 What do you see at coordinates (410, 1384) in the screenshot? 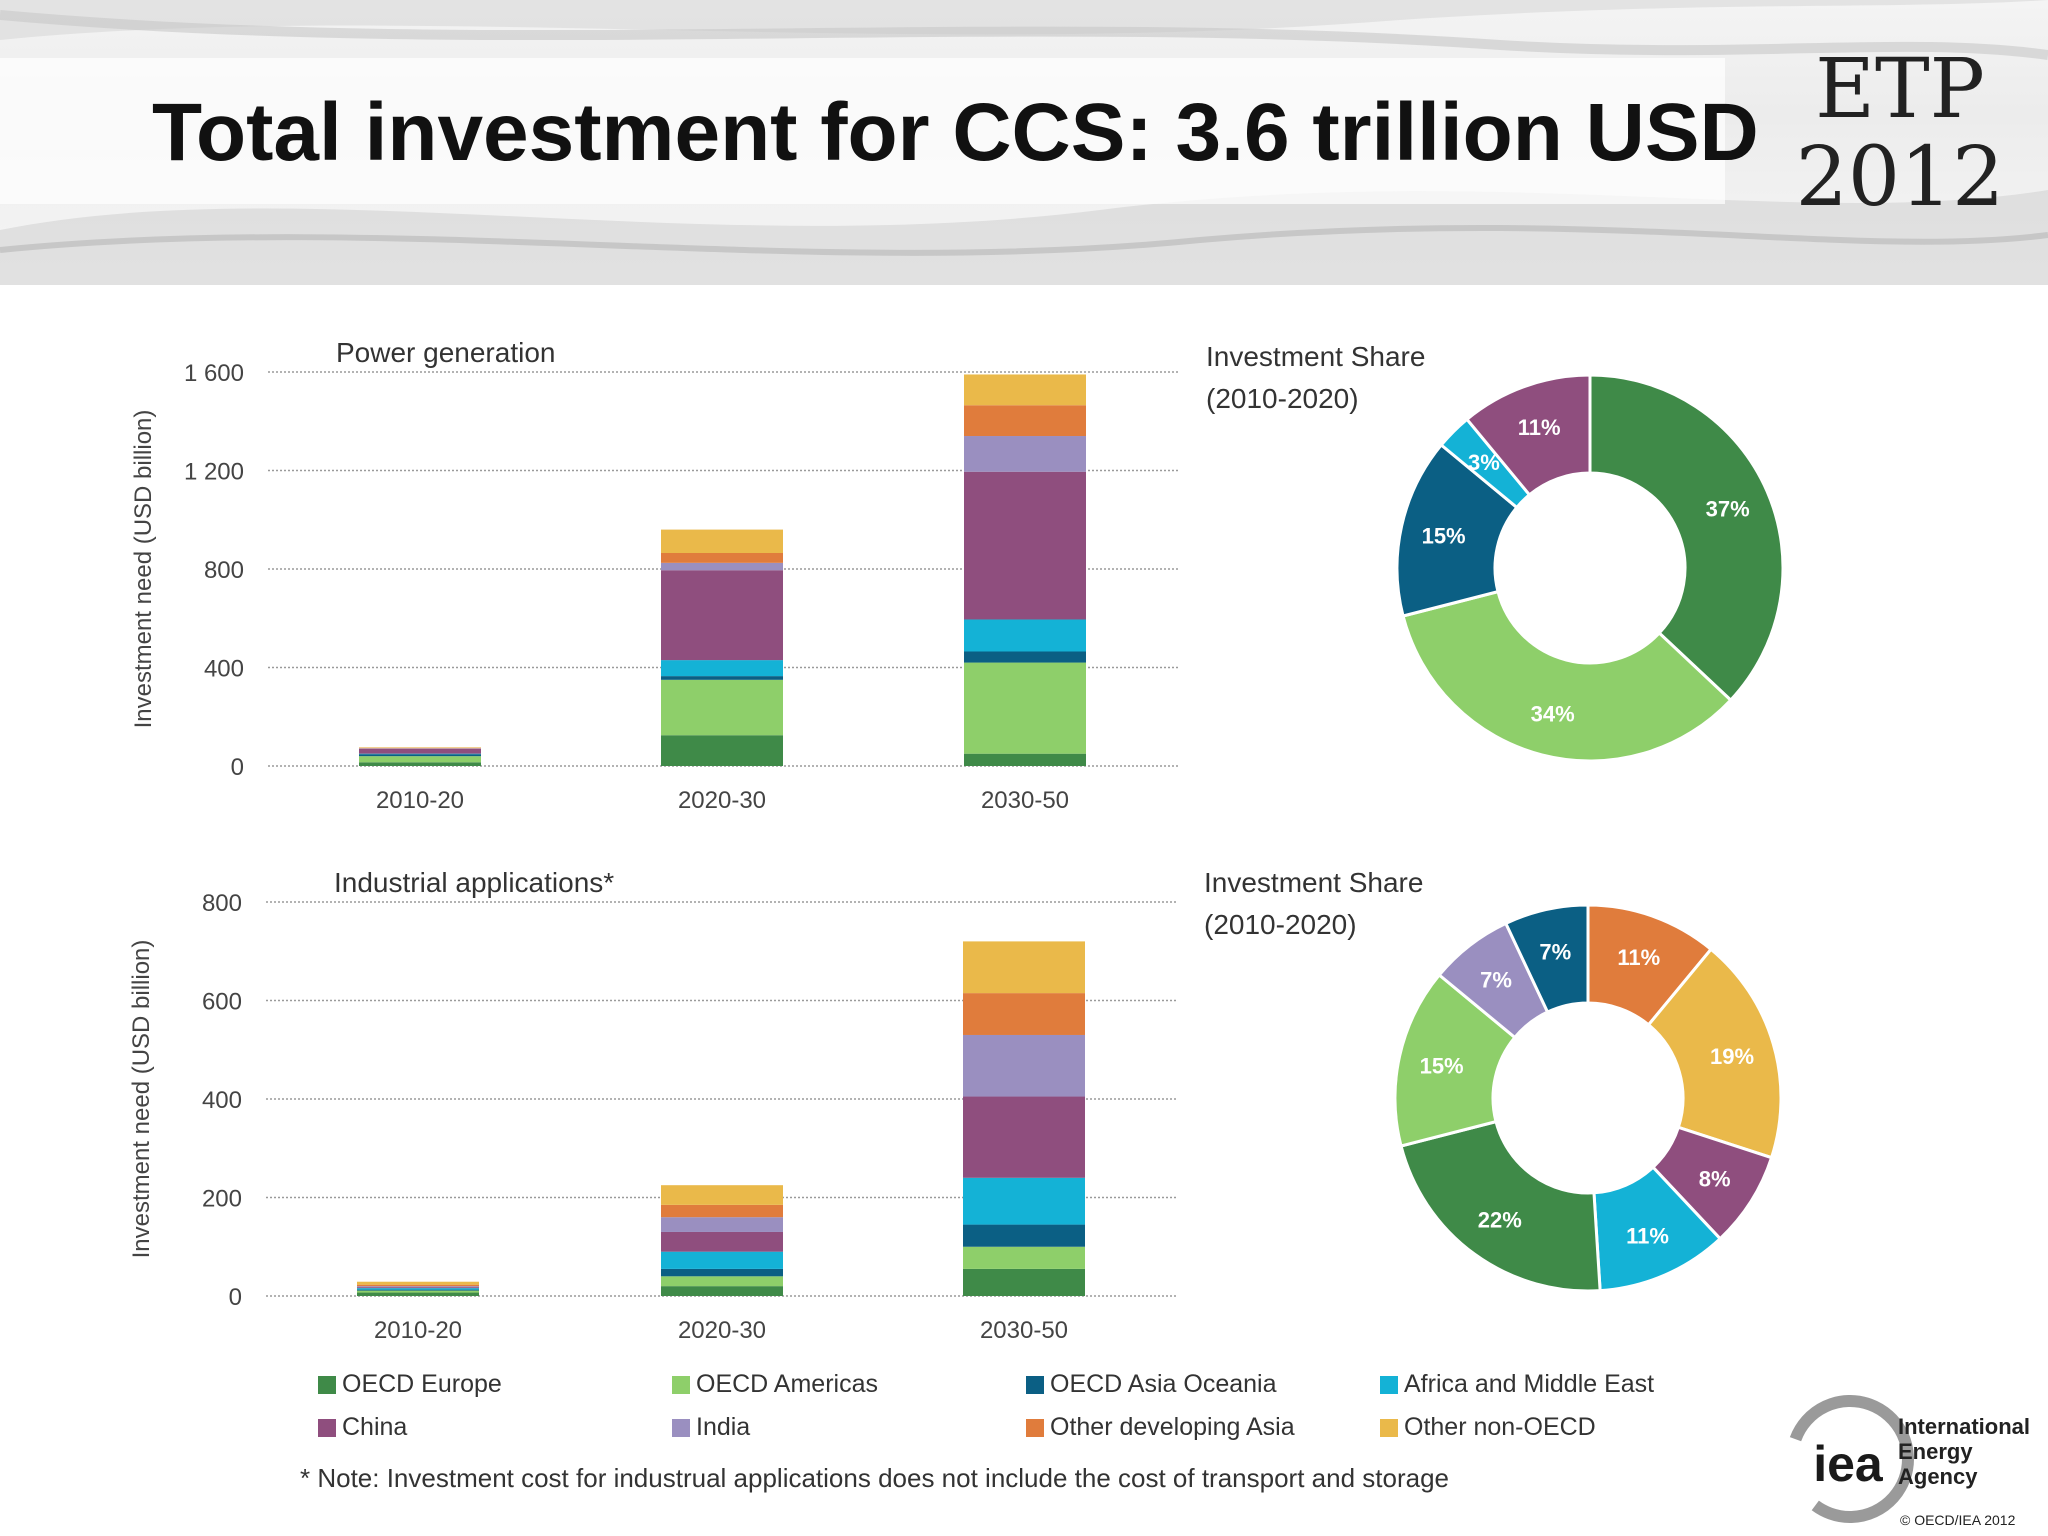
I see `legend-item-oecd-europe: OECD Europe` at bounding box center [410, 1384].